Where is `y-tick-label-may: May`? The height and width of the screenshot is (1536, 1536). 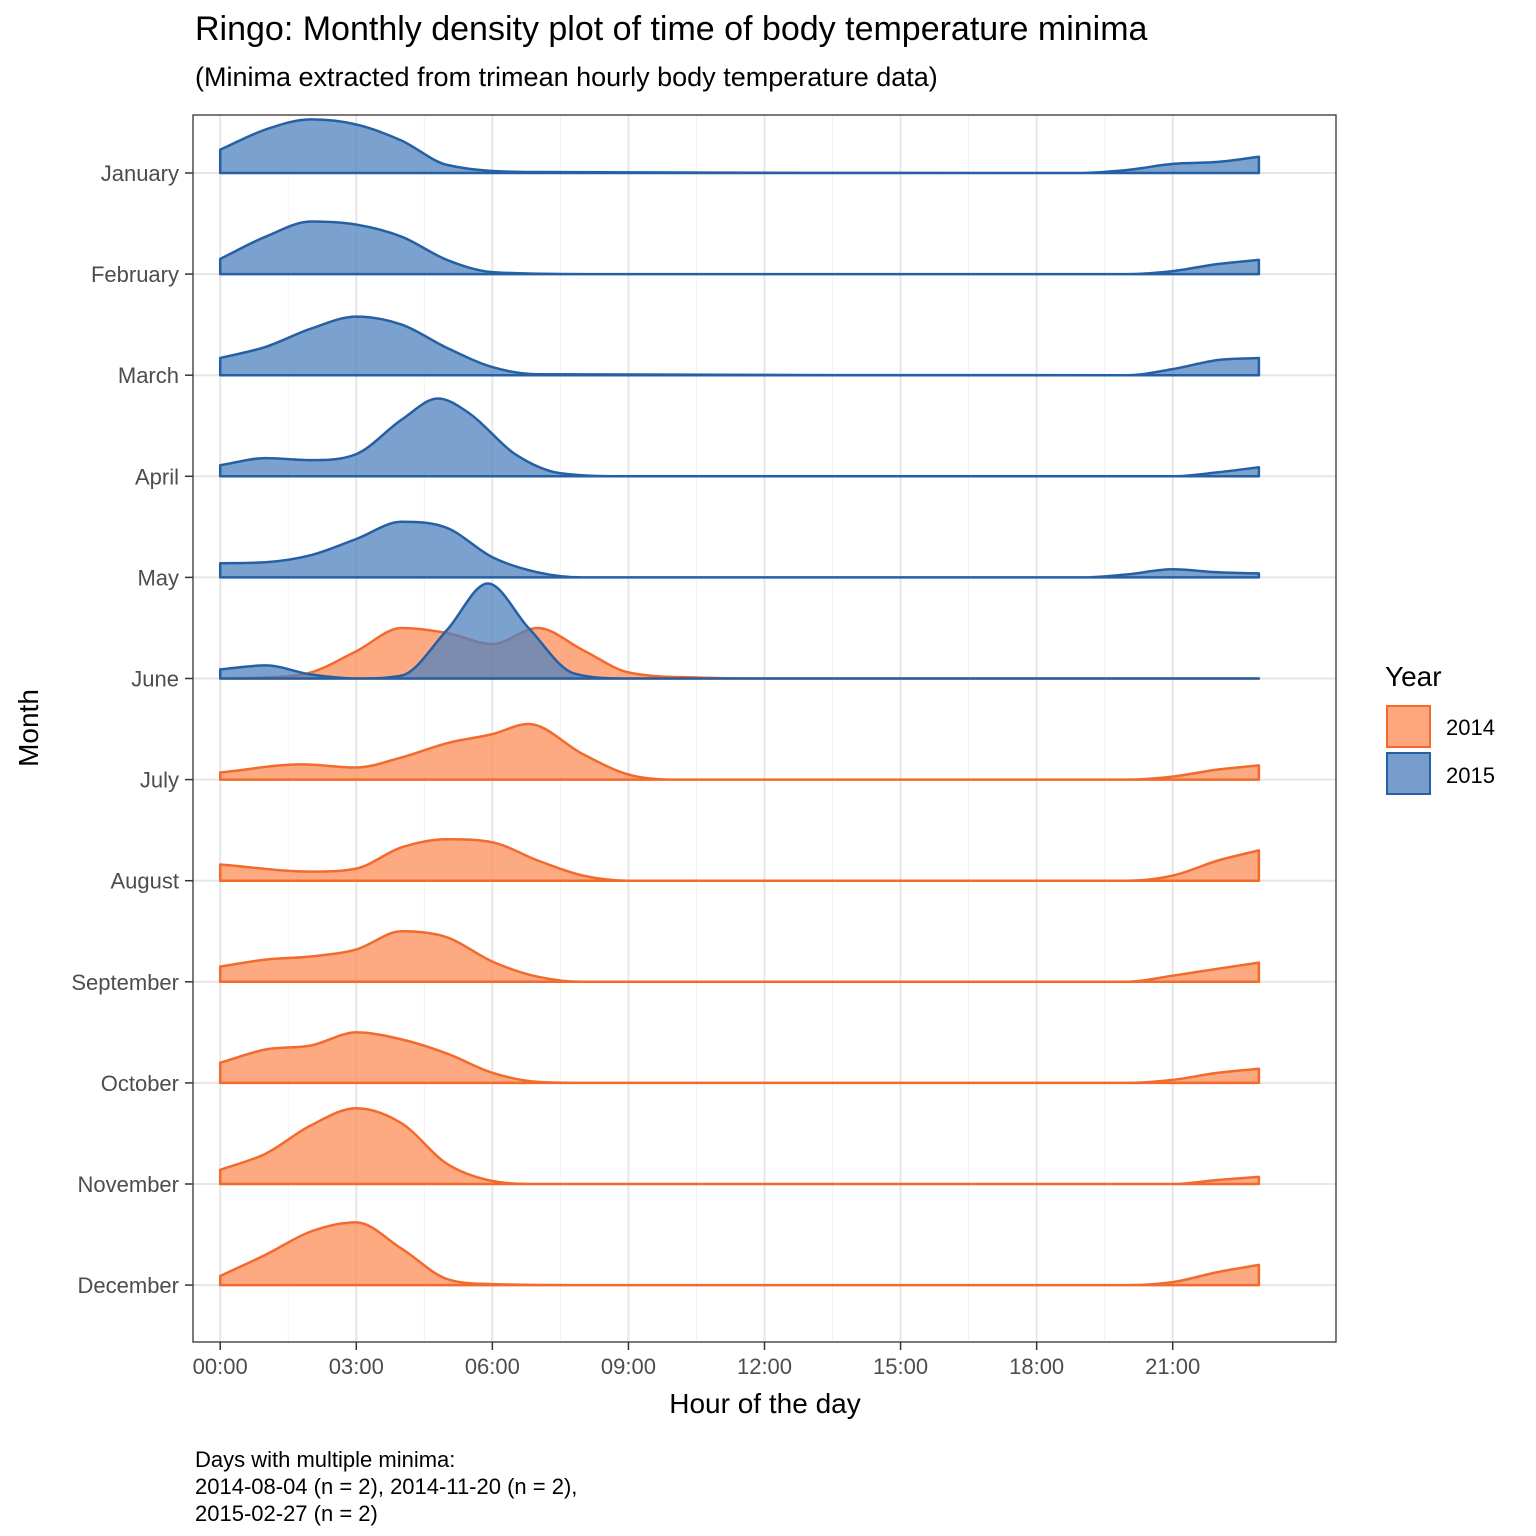 y-tick-label-may: May is located at coordinates (158, 577).